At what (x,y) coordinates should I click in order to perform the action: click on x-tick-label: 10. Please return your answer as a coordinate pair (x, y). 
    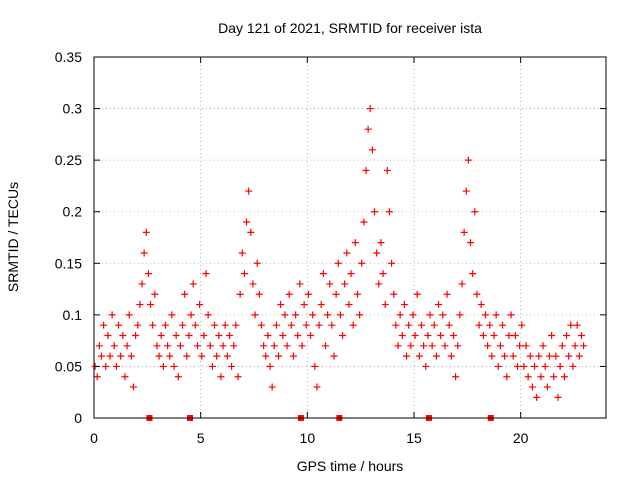
    Looking at the image, I should click on (308, 438).